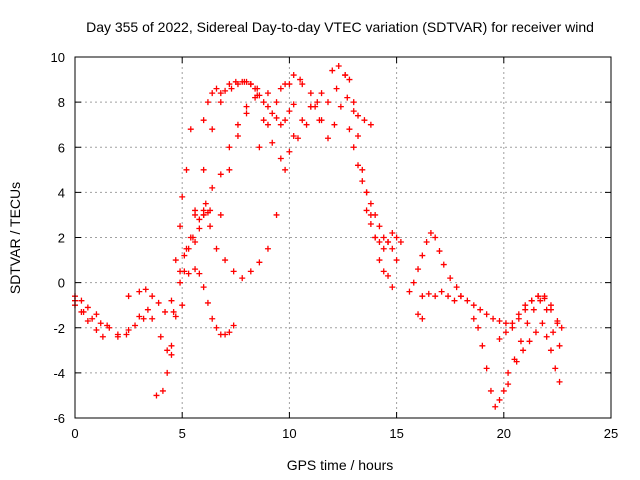 The height and width of the screenshot is (480, 640). What do you see at coordinates (15, 238) in the screenshot?
I see `y-axis-label: SDTVAR / TECUs` at bounding box center [15, 238].